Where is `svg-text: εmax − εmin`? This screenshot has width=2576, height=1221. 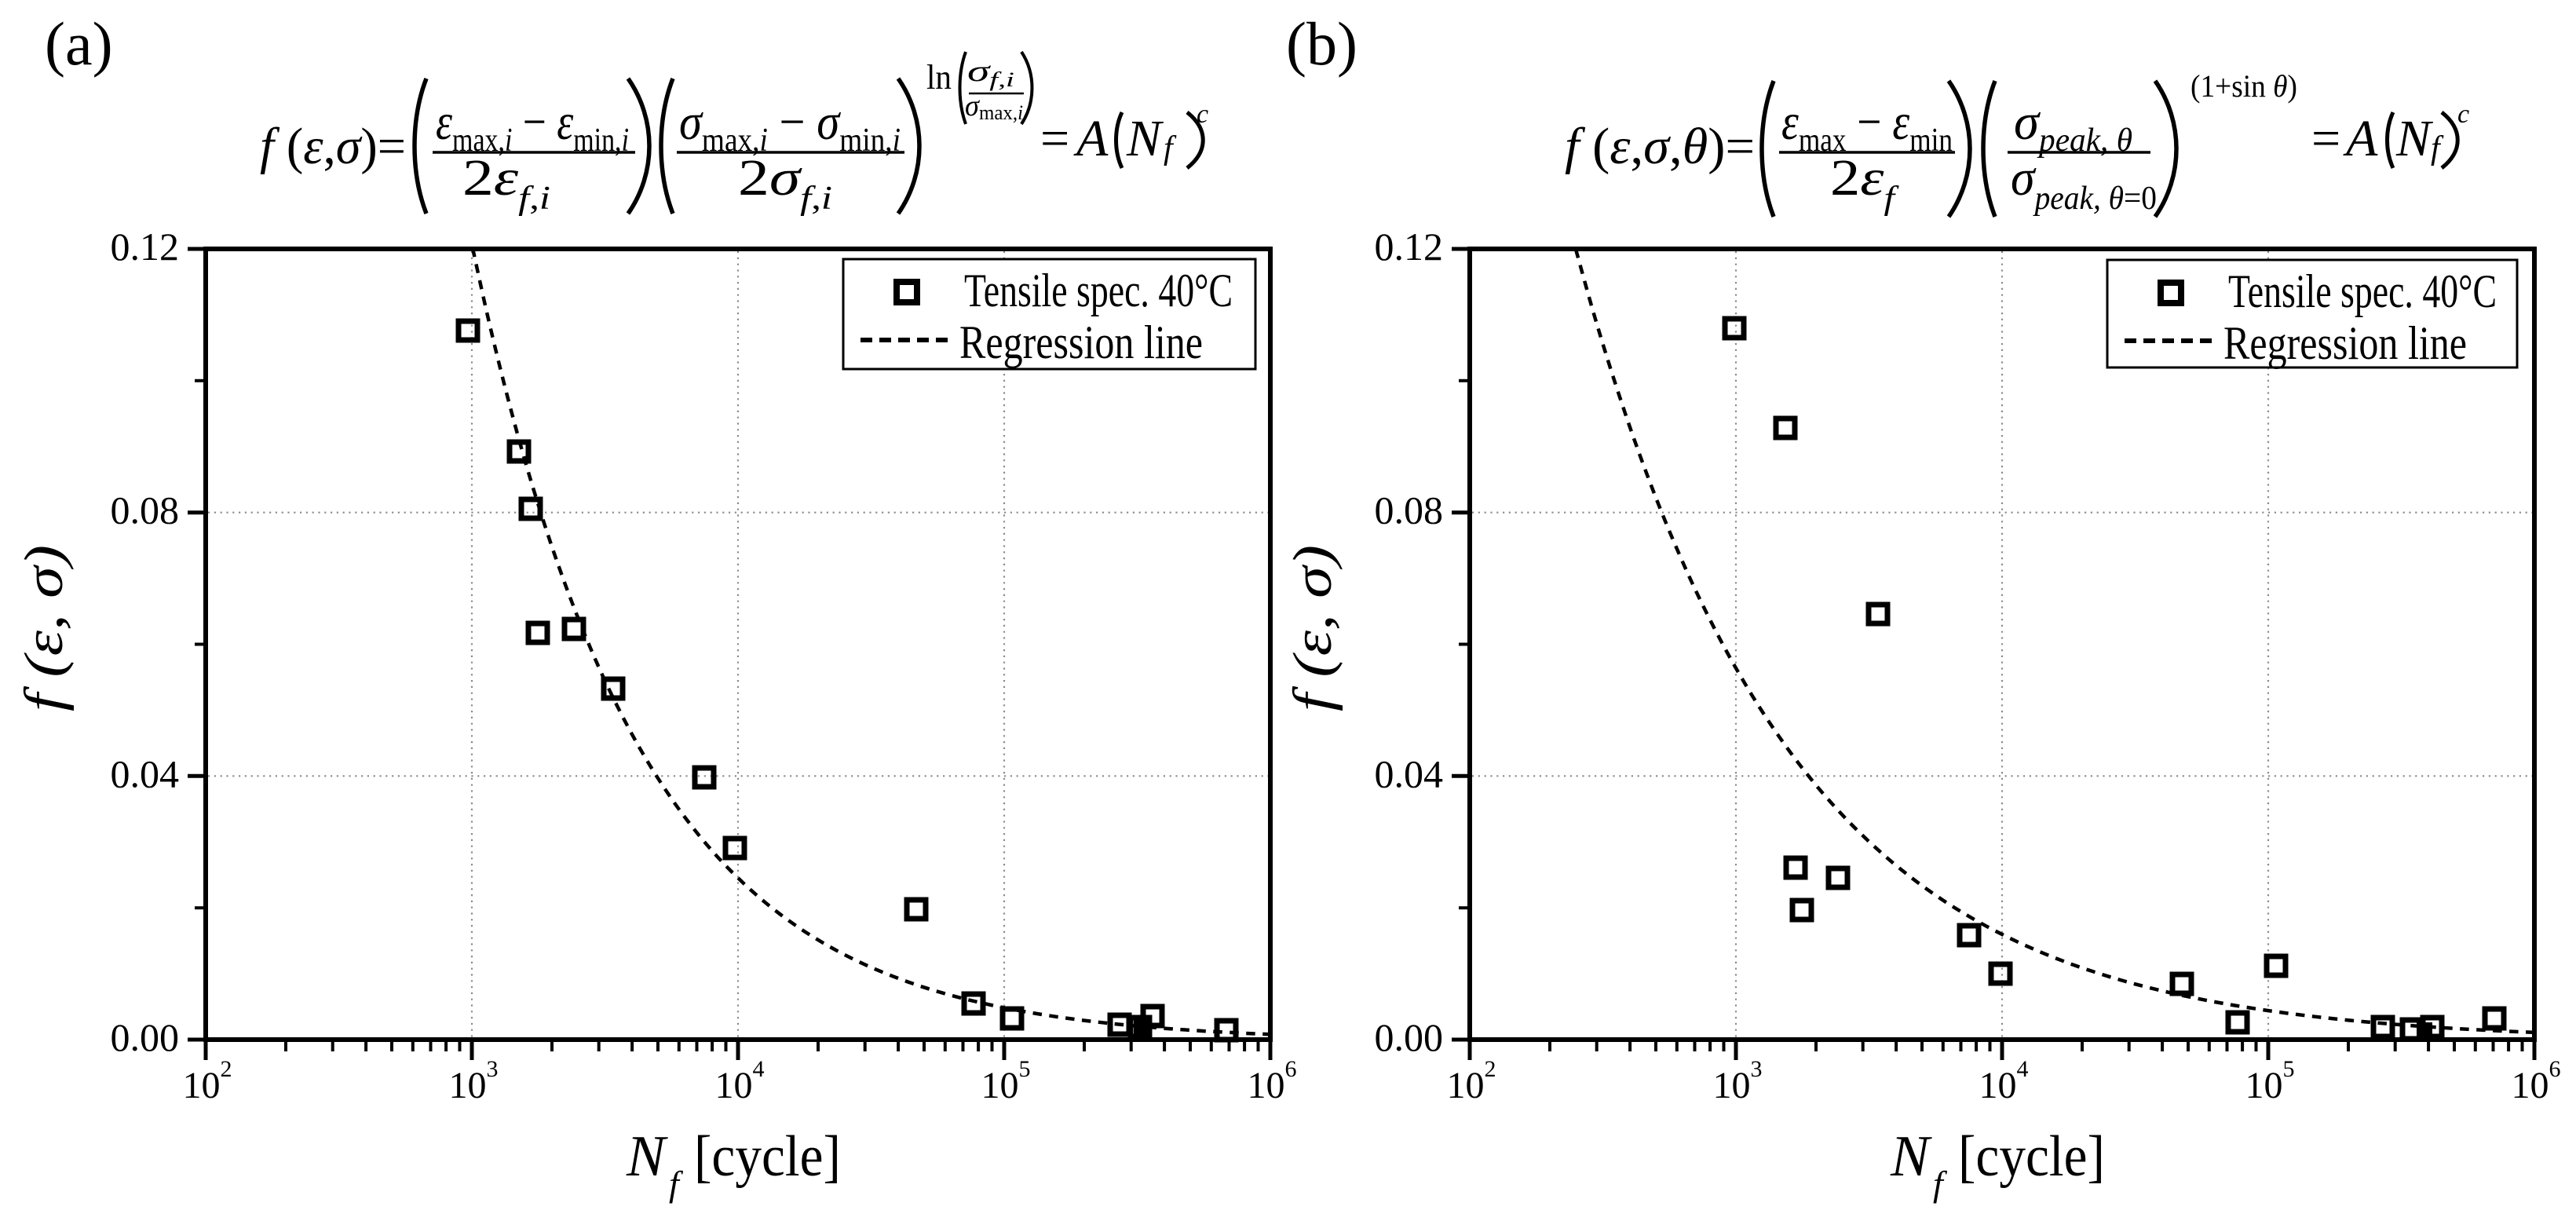 svg-text: εmax − εmin is located at coordinates (1867, 126).